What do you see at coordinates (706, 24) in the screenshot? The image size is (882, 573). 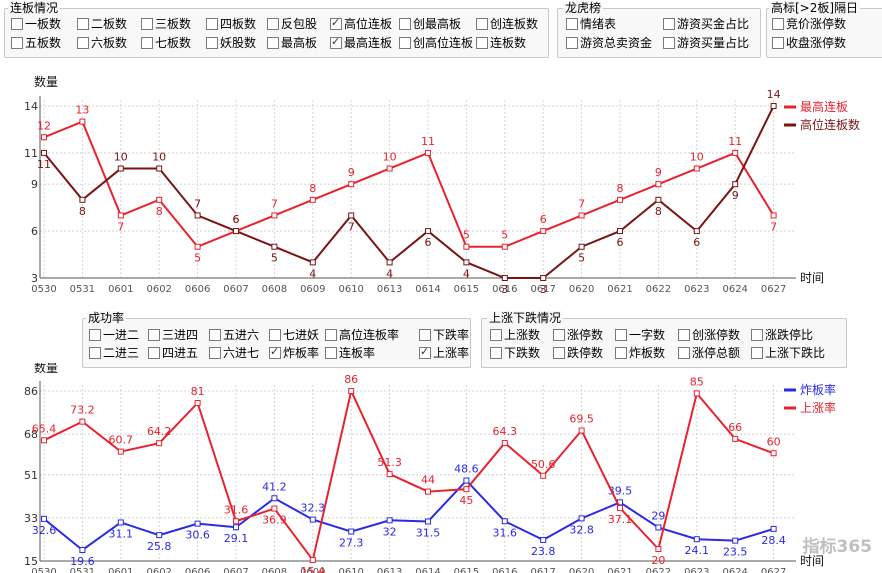 I see `checkbox-longhu-1: 游资买金占比` at bounding box center [706, 24].